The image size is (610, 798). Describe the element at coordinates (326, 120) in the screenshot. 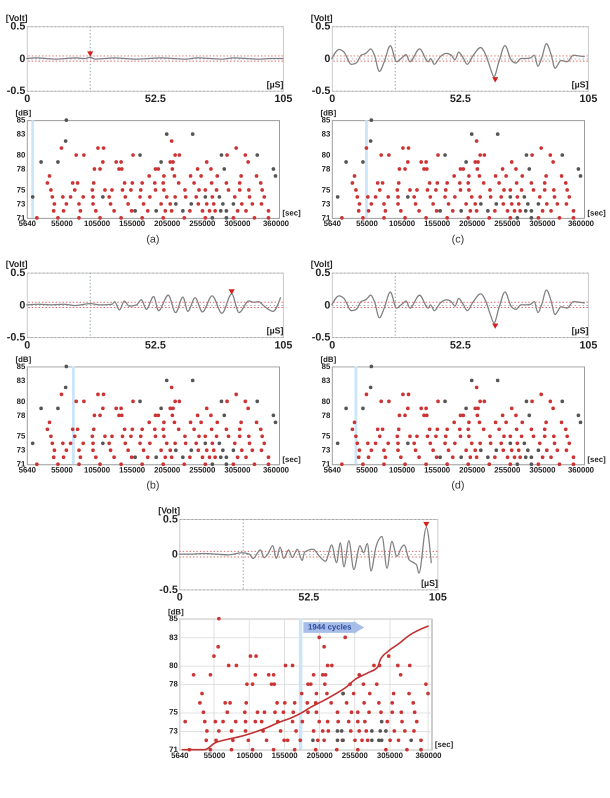

I see `y-tick-label: 85` at that location.